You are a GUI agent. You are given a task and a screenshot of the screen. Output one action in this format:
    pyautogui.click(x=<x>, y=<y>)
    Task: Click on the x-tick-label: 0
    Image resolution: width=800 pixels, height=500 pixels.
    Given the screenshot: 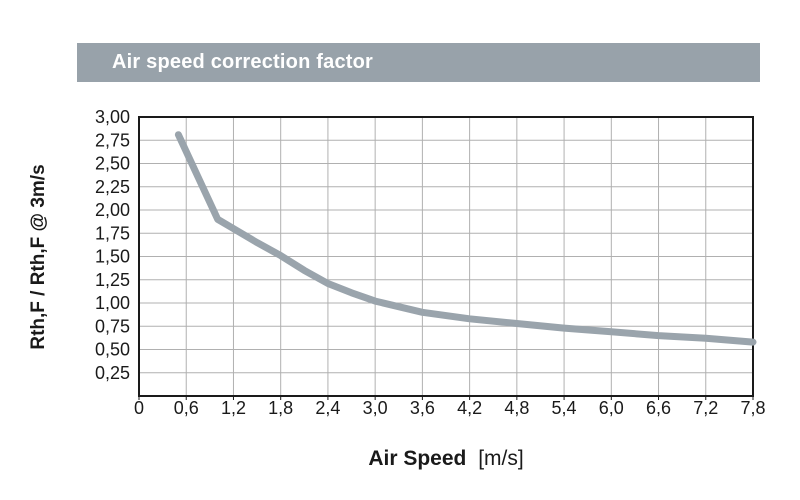 What is the action you would take?
    pyautogui.click(x=139, y=408)
    